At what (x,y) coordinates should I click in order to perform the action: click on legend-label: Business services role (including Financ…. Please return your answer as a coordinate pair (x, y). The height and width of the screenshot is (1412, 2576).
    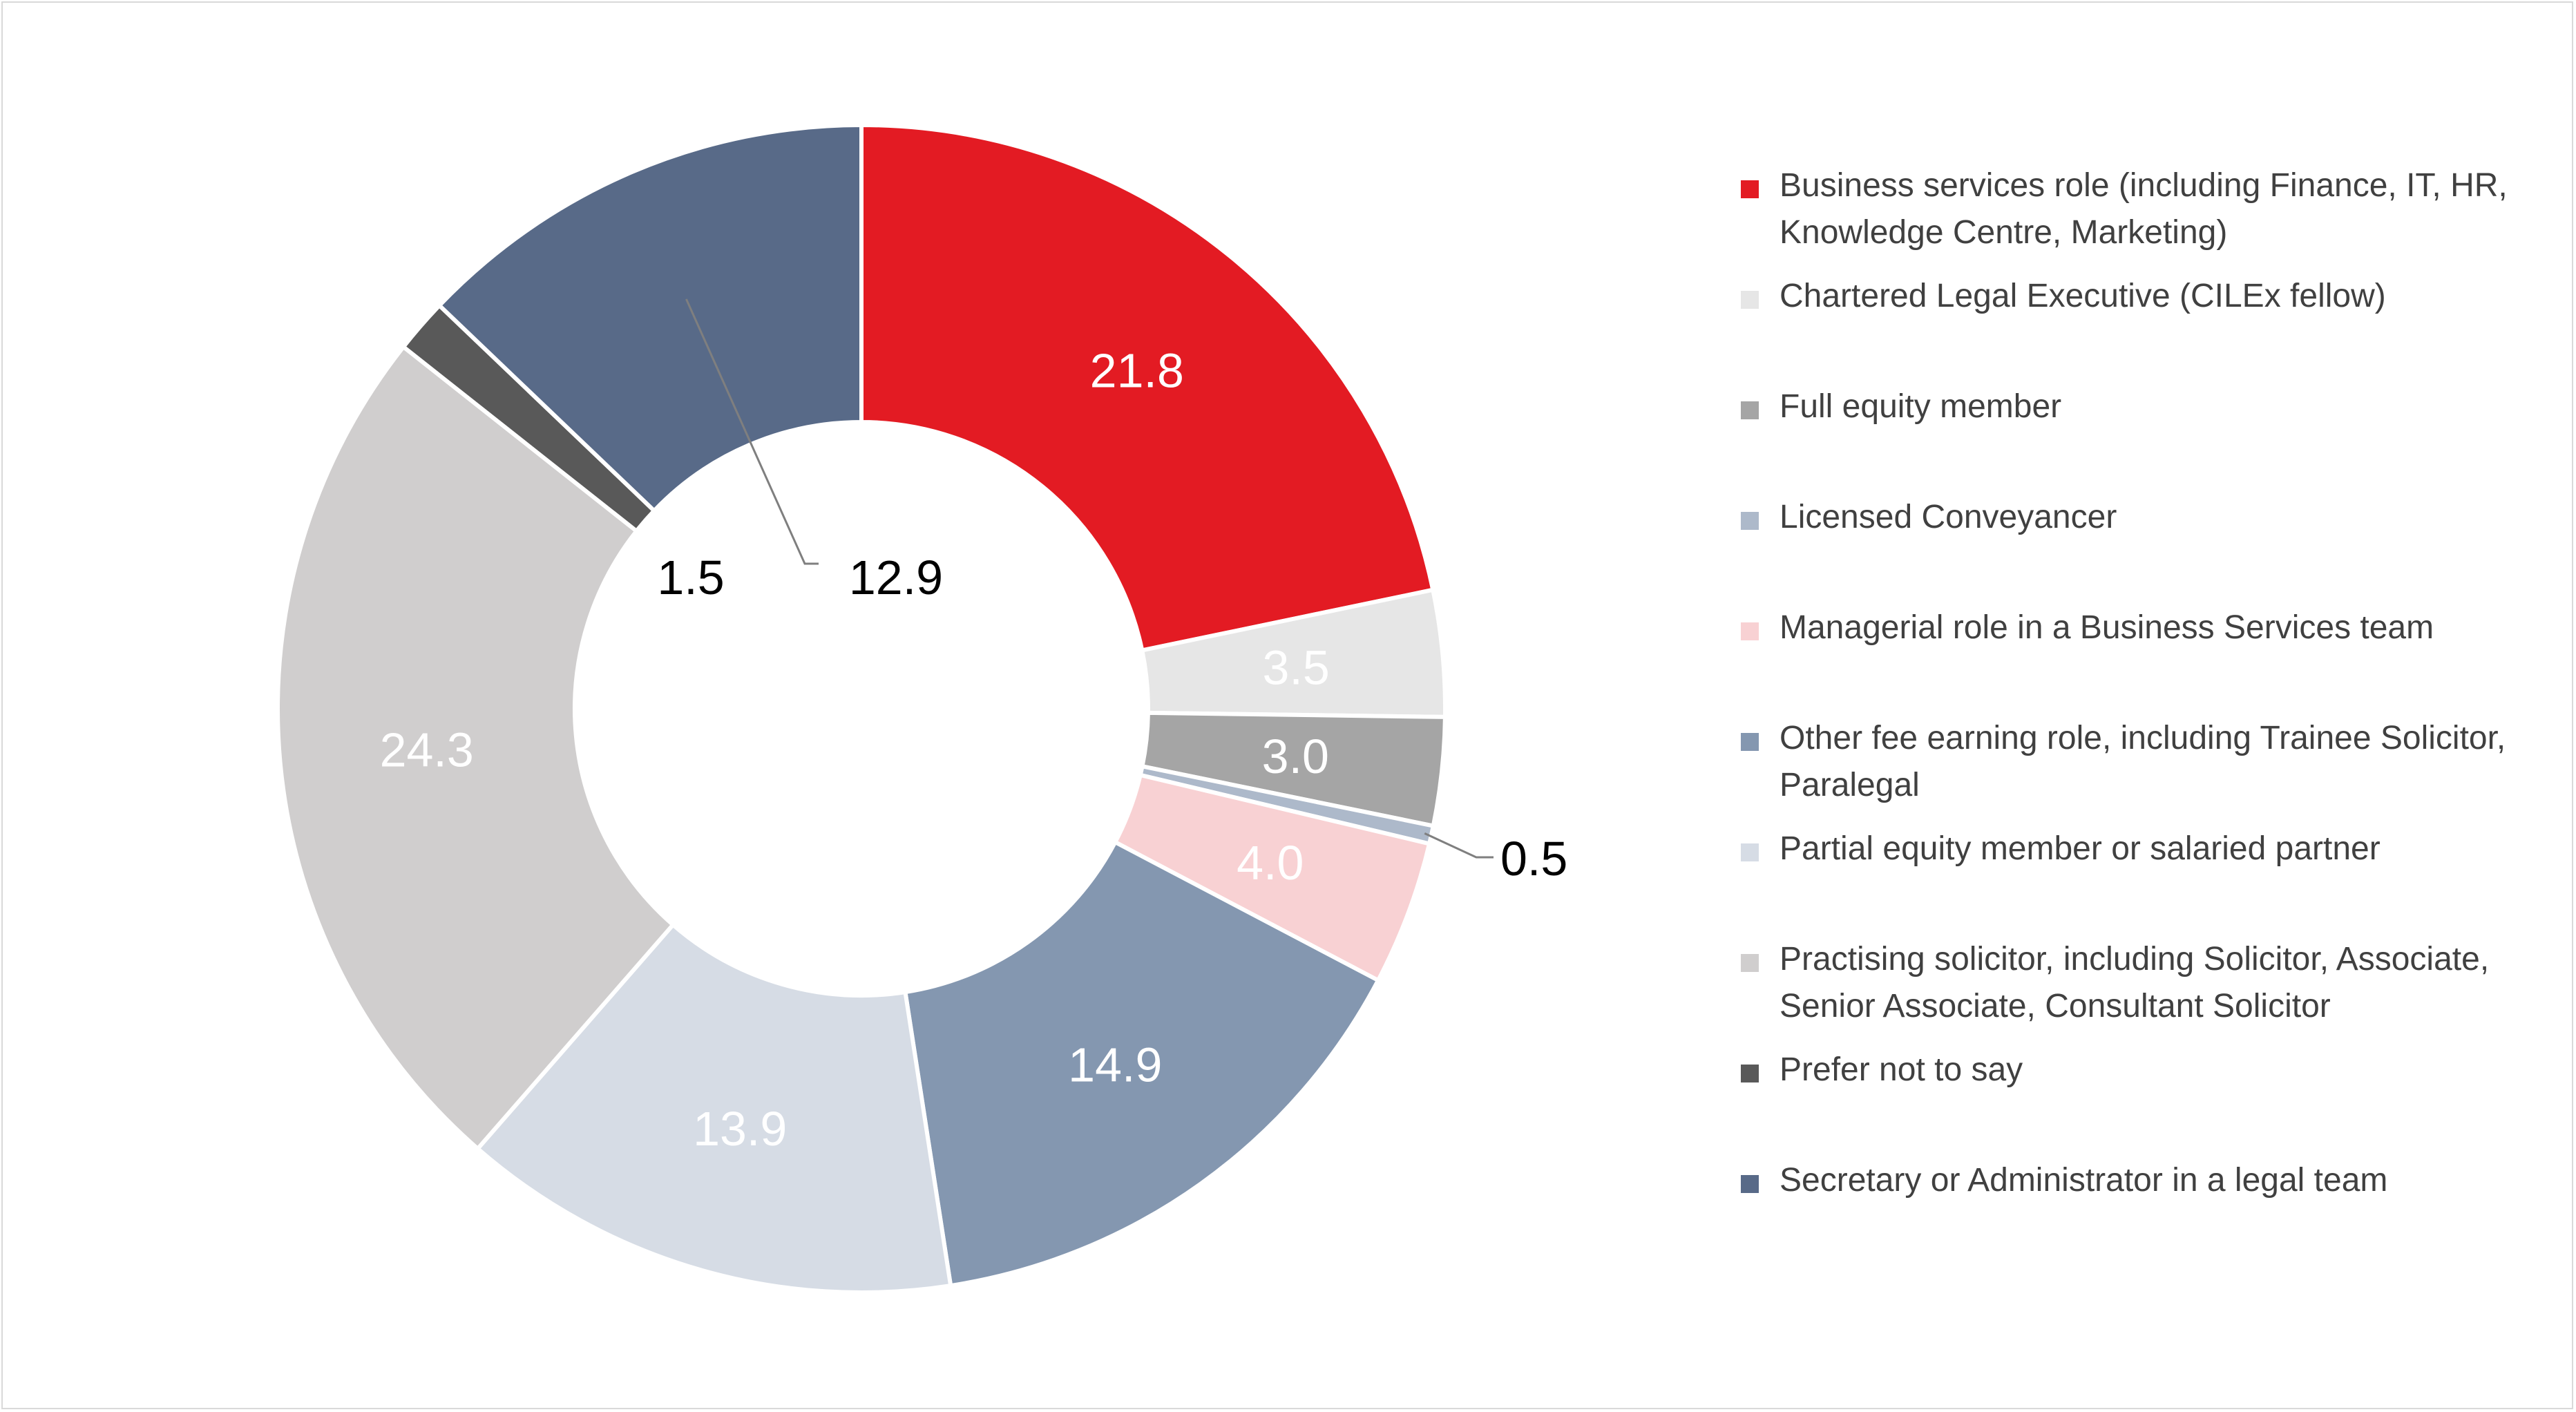
    Looking at the image, I should click on (2144, 209).